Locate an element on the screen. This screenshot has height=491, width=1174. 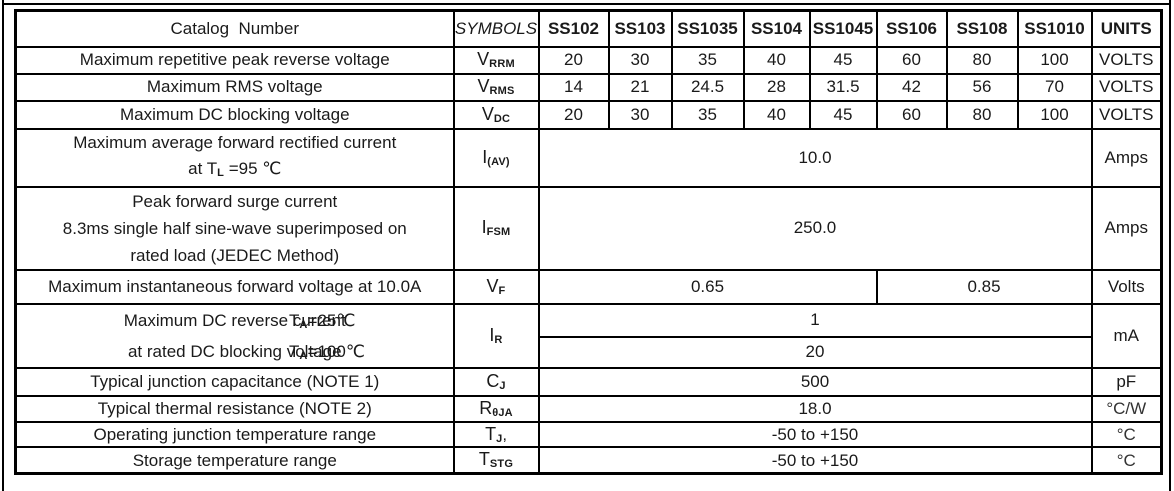
cj-symbol: CJ is located at coordinates (496, 381).